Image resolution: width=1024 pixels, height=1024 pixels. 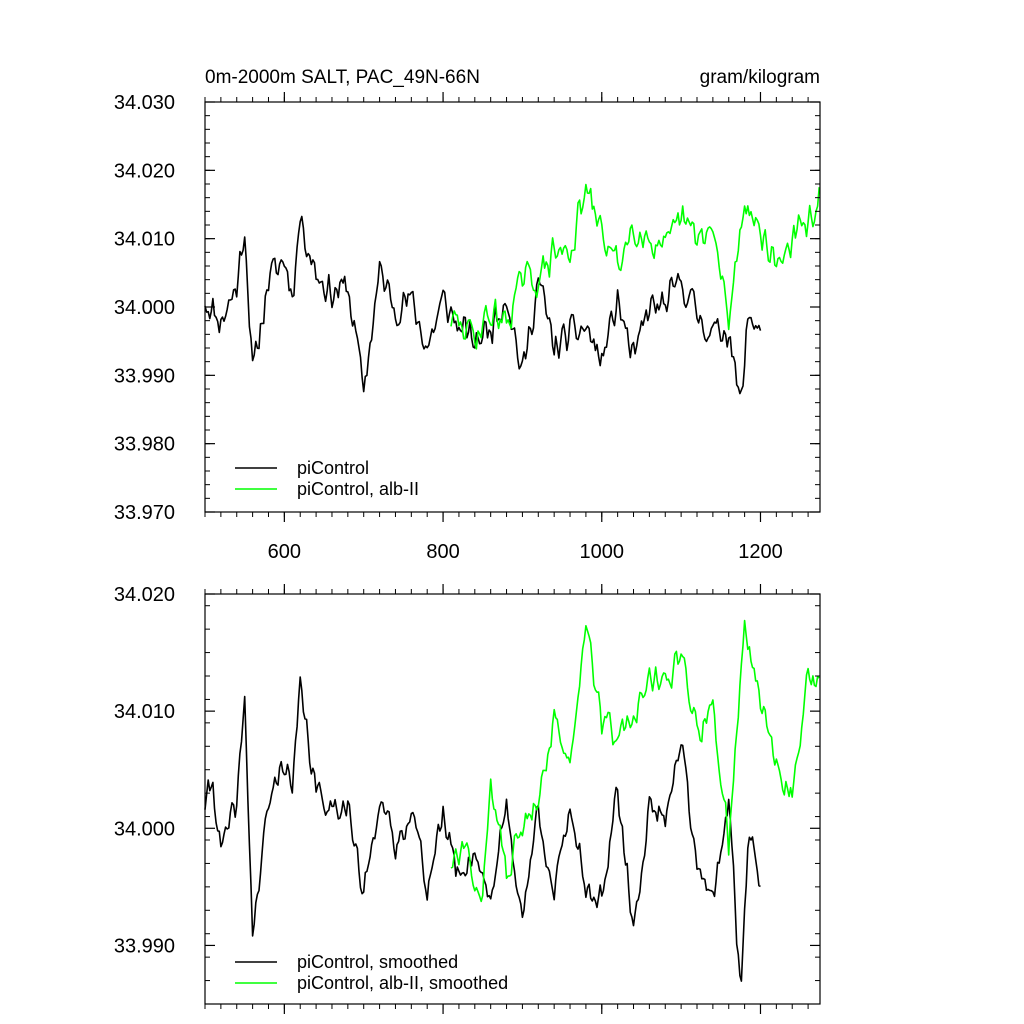 I want to click on y-tick-label: 33.970, so click(x=144, y=513).